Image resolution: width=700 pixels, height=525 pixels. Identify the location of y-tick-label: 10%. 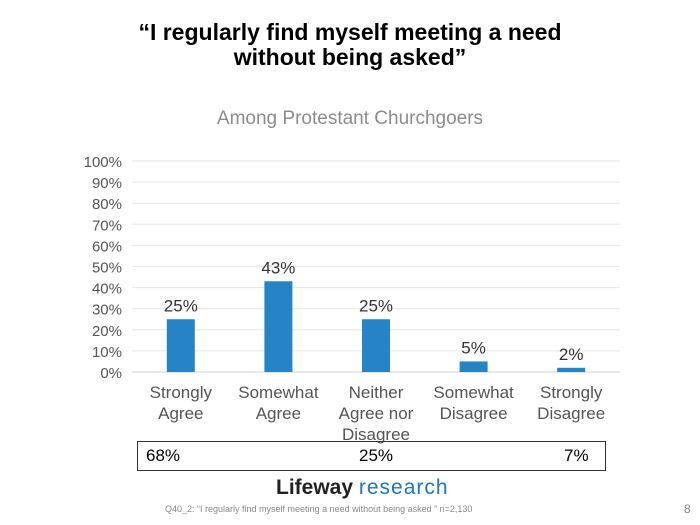
(107, 352).